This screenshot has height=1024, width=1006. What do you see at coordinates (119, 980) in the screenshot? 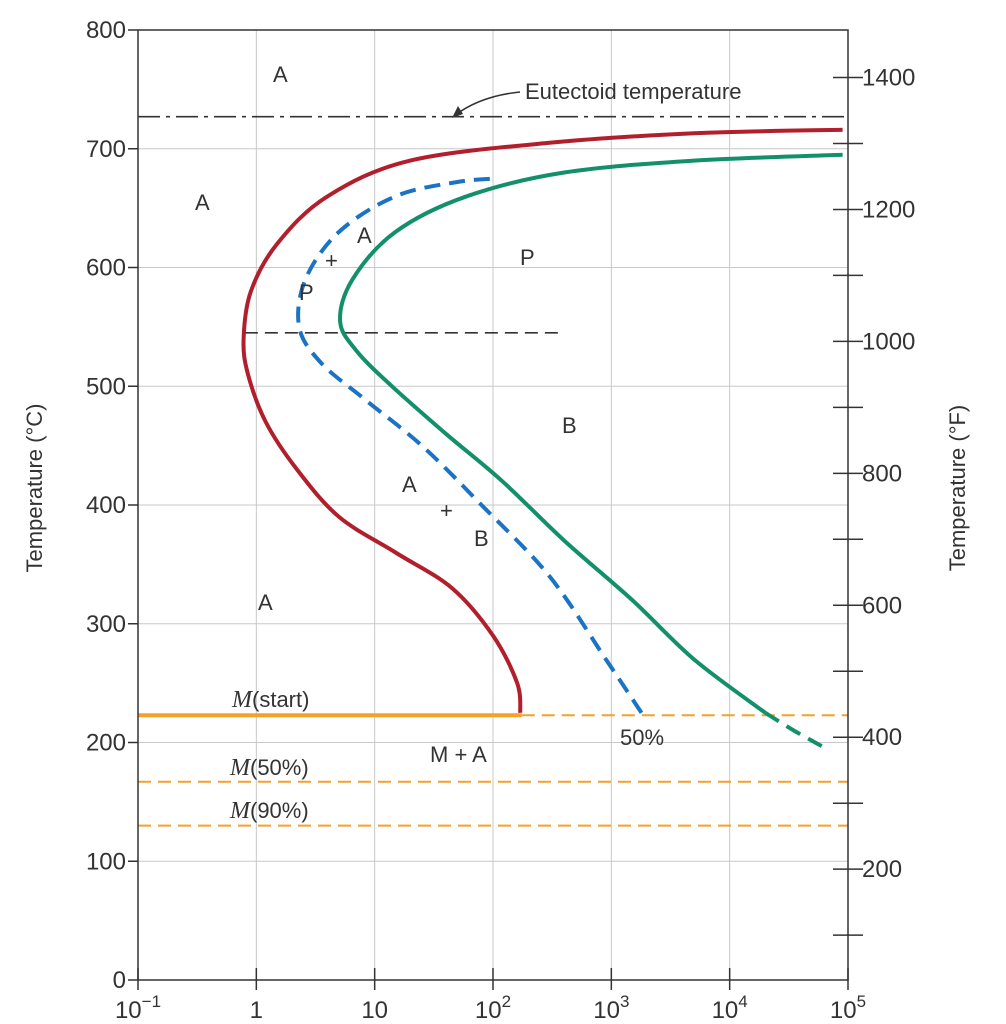
I see `y-left-tick-label: 0` at bounding box center [119, 980].